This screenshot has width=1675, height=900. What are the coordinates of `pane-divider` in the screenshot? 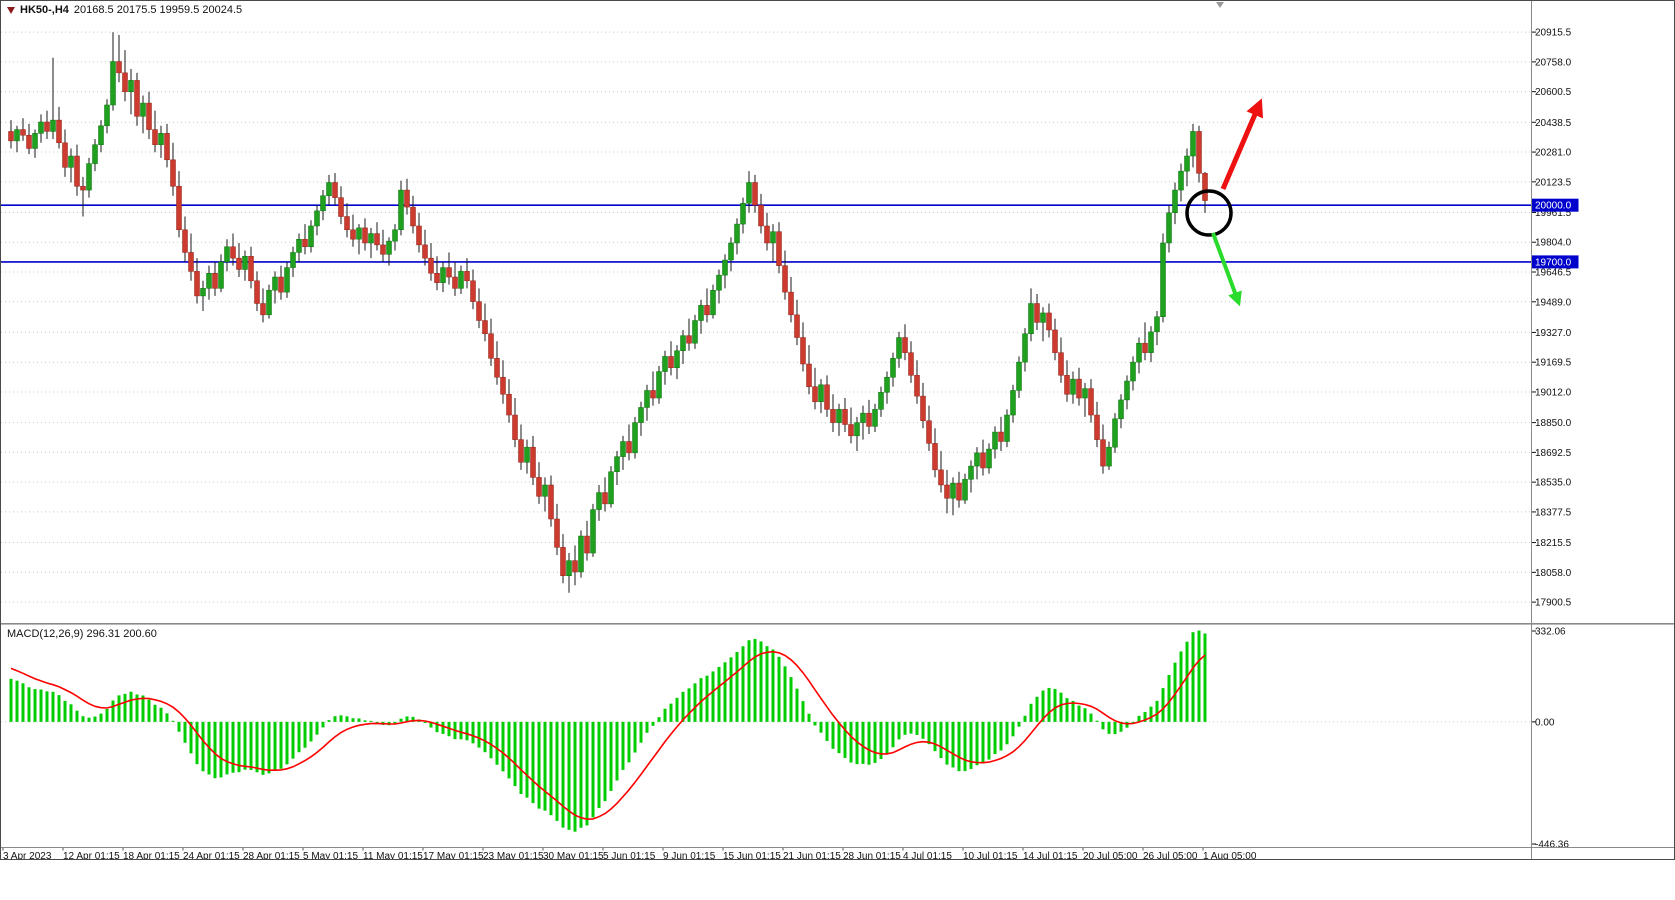 It's located at (837, 624).